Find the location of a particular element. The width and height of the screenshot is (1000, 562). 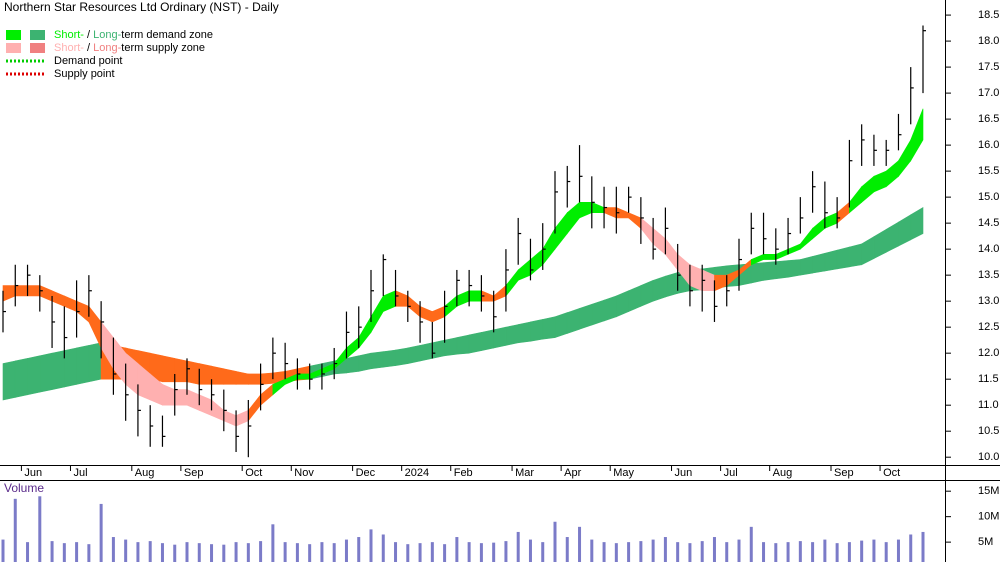

legend-text-part: term demand zone is located at coordinates (167, 35).